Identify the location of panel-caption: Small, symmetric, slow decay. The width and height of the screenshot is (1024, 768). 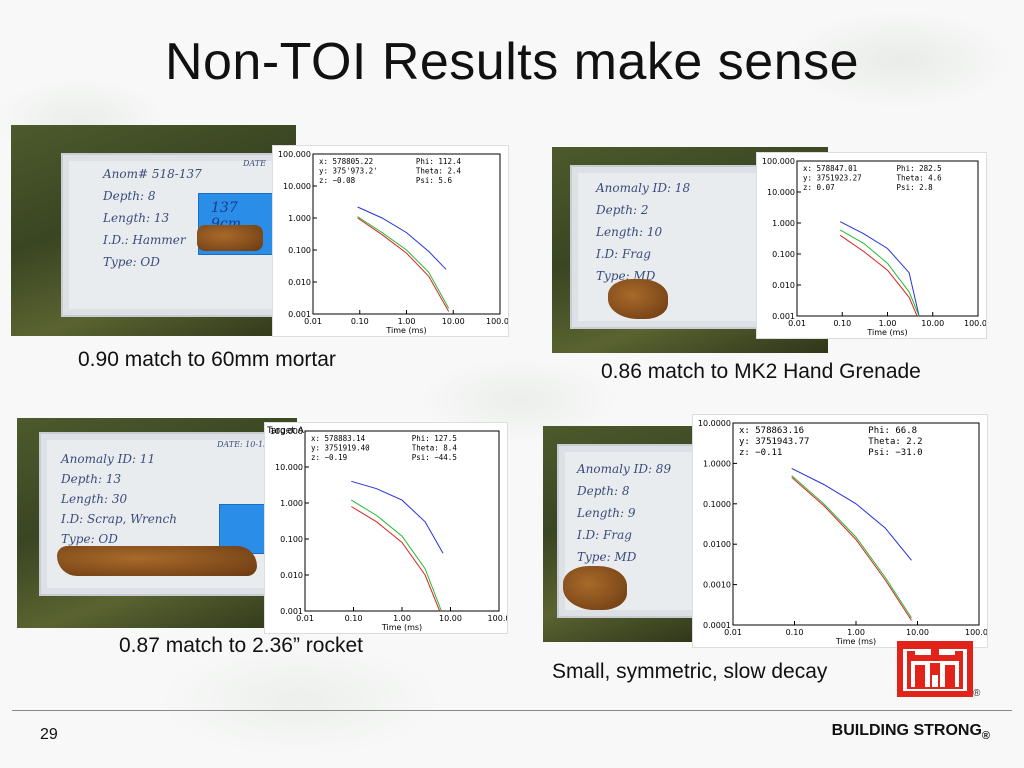
(690, 671).